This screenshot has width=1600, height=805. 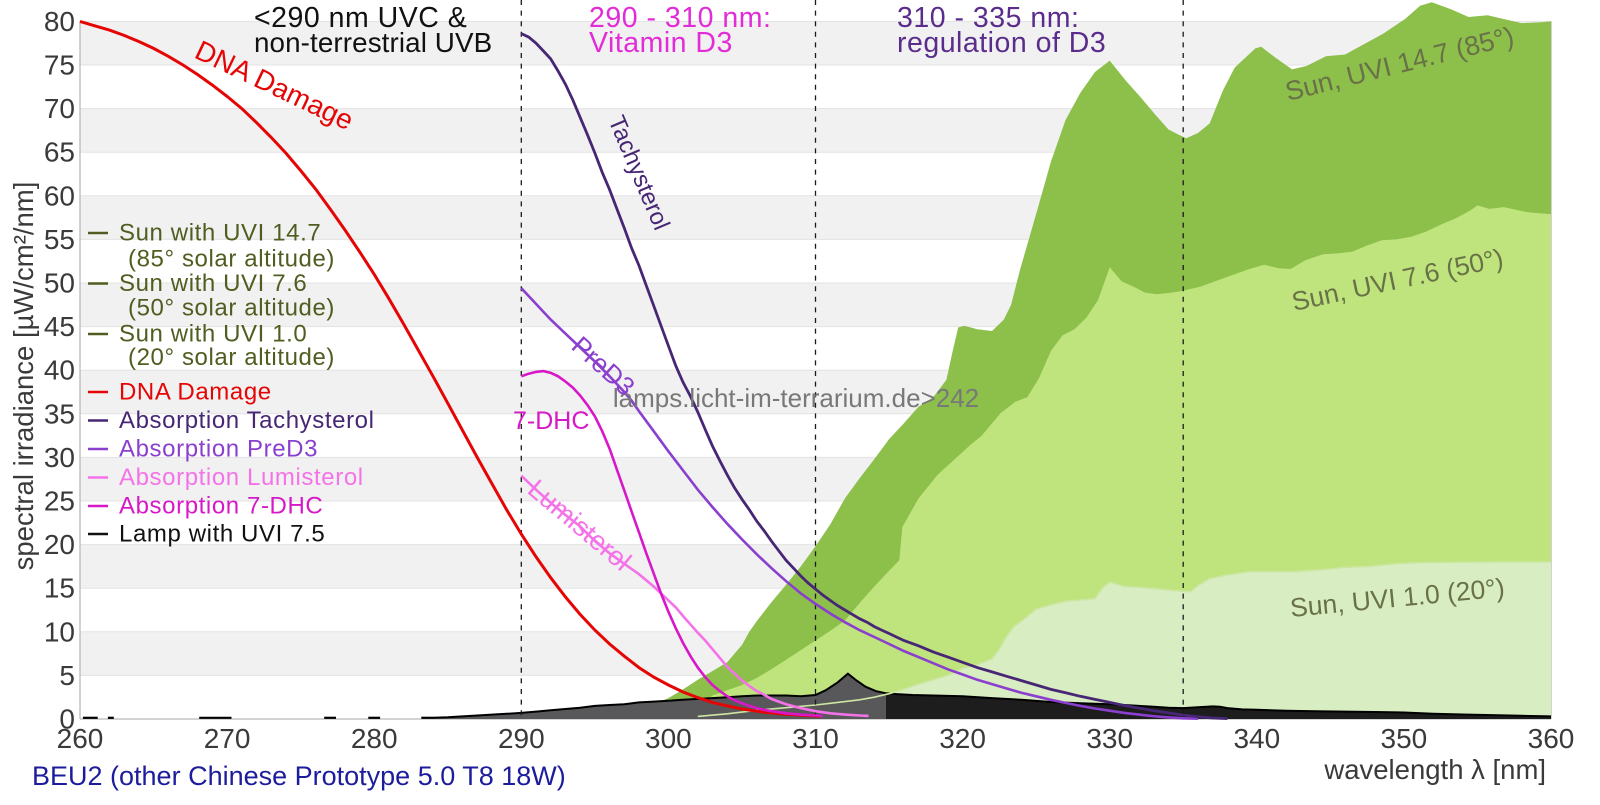 I want to click on svg-text: 0, so click(x=67, y=719).